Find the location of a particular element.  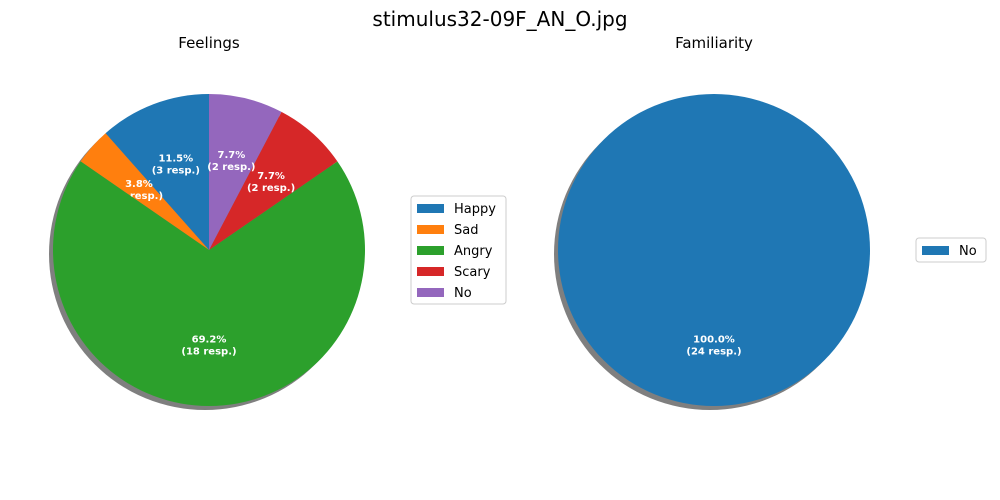

chart-title: Feelings is located at coordinates (209, 43).